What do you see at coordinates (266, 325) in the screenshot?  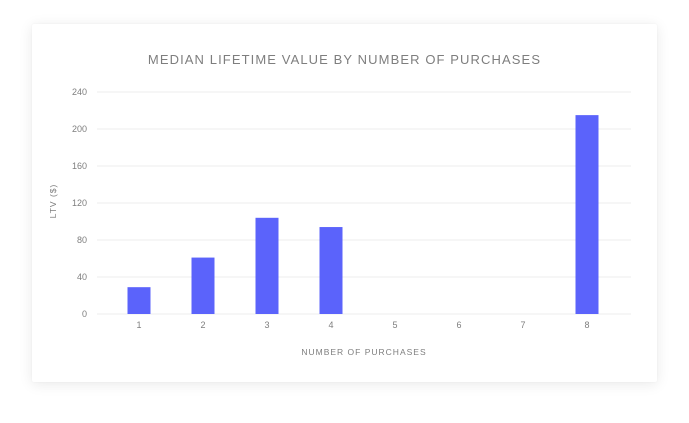 I see `x-tick-label: 3` at bounding box center [266, 325].